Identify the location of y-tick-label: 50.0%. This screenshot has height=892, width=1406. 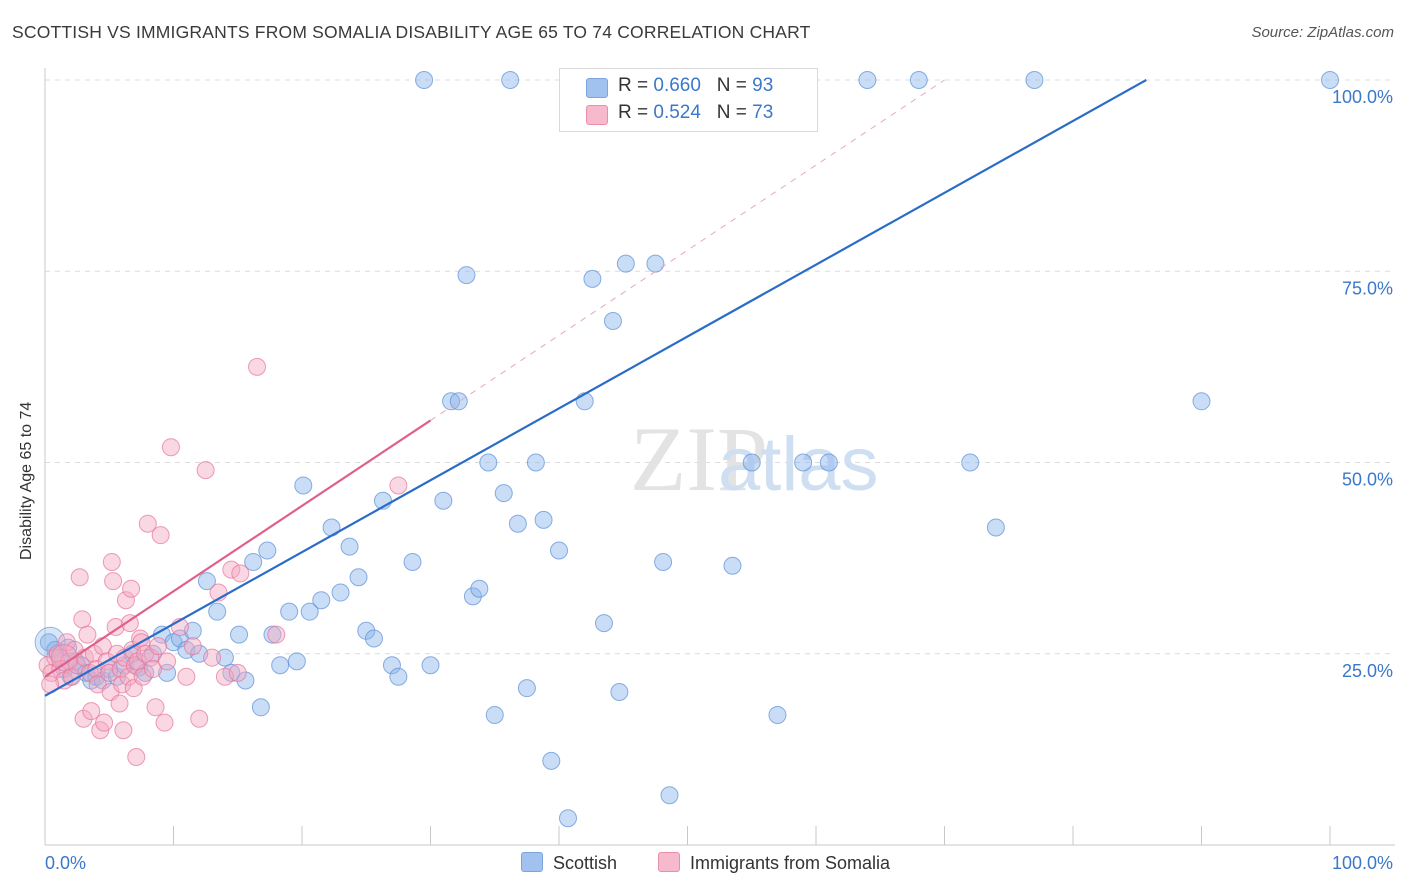
(1367, 480).